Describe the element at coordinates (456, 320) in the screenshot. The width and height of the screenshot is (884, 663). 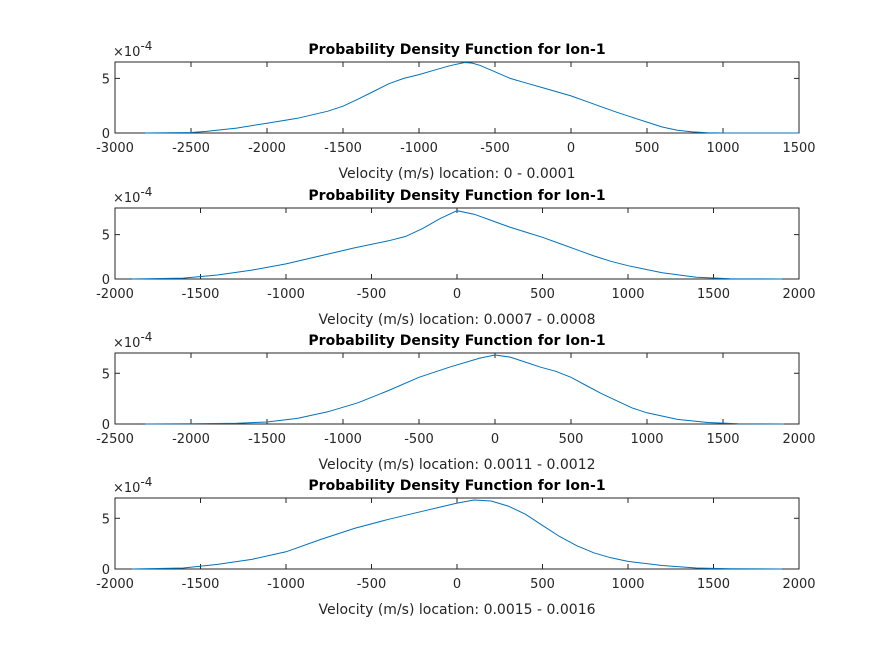
I see `x-axis-label: Velocity (m/s) location: 0.0007 - 0.0008` at that location.